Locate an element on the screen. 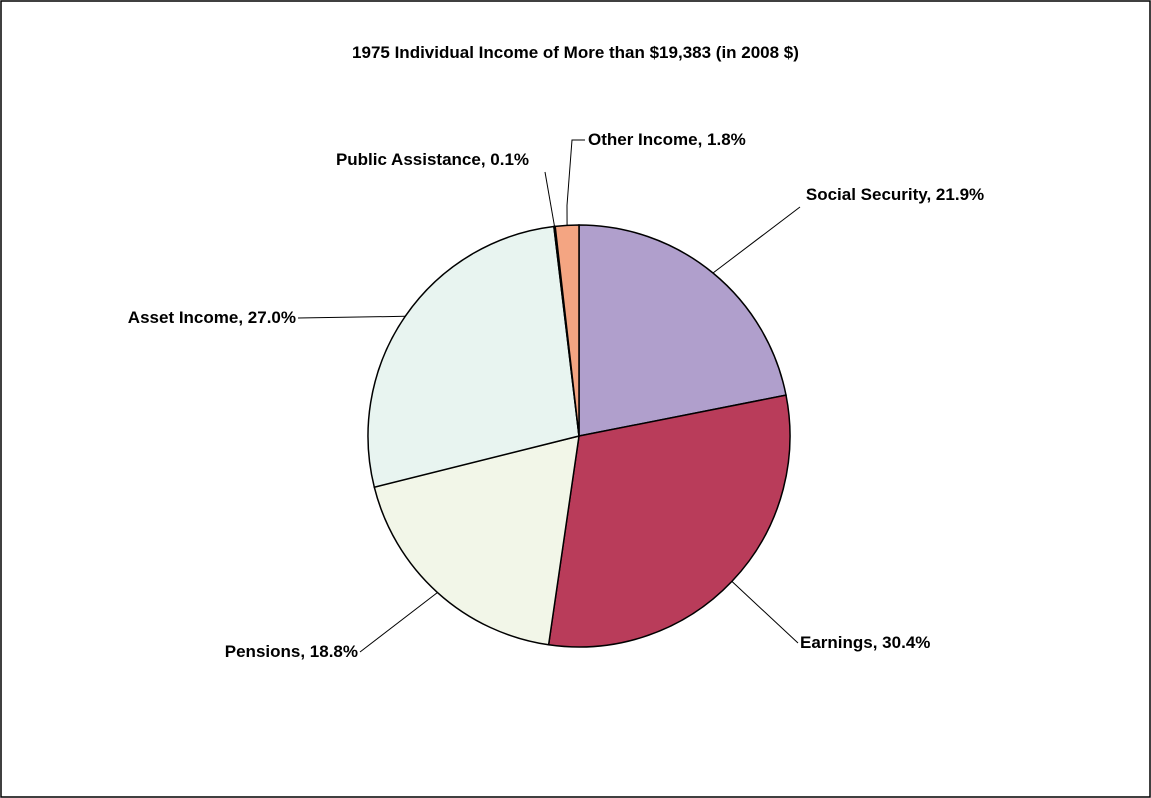 This screenshot has height=798, width=1151. data-label: Pensions, 18.8% is located at coordinates (291, 651).